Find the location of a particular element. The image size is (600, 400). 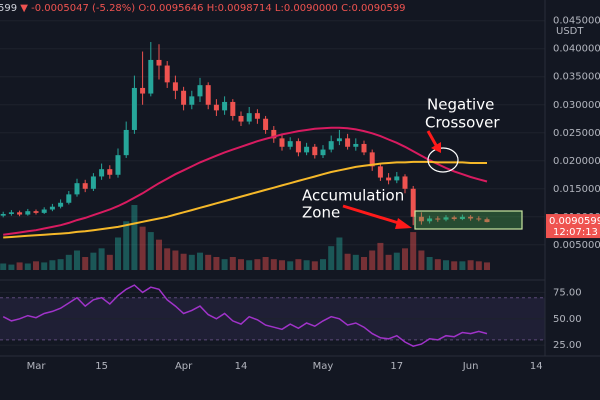

x-tick-label: May is located at coordinates (323, 366).